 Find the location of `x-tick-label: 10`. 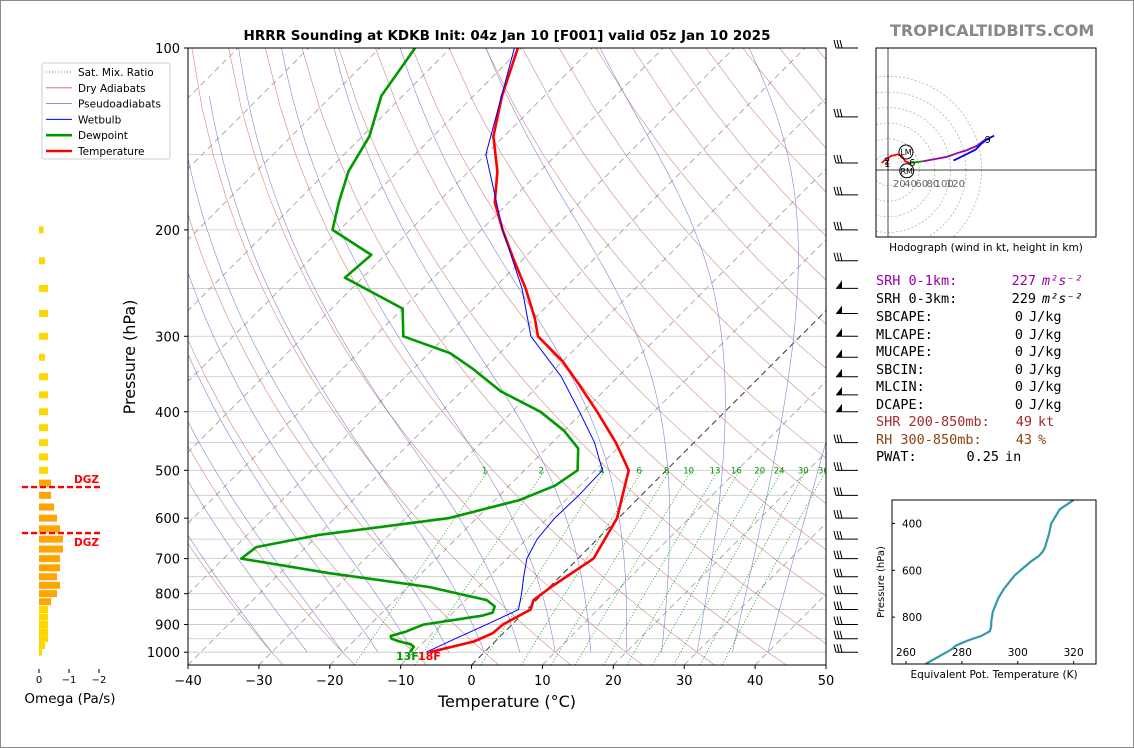

x-tick-label: 10 is located at coordinates (542, 681).